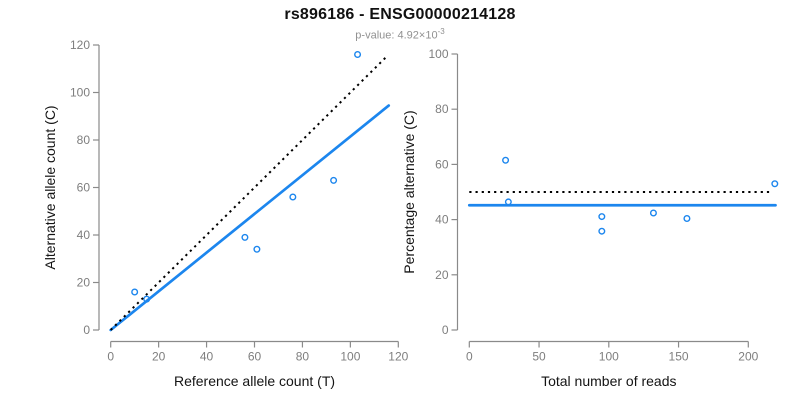  What do you see at coordinates (303, 357) in the screenshot?
I see `x-tick-label: 80` at bounding box center [303, 357].